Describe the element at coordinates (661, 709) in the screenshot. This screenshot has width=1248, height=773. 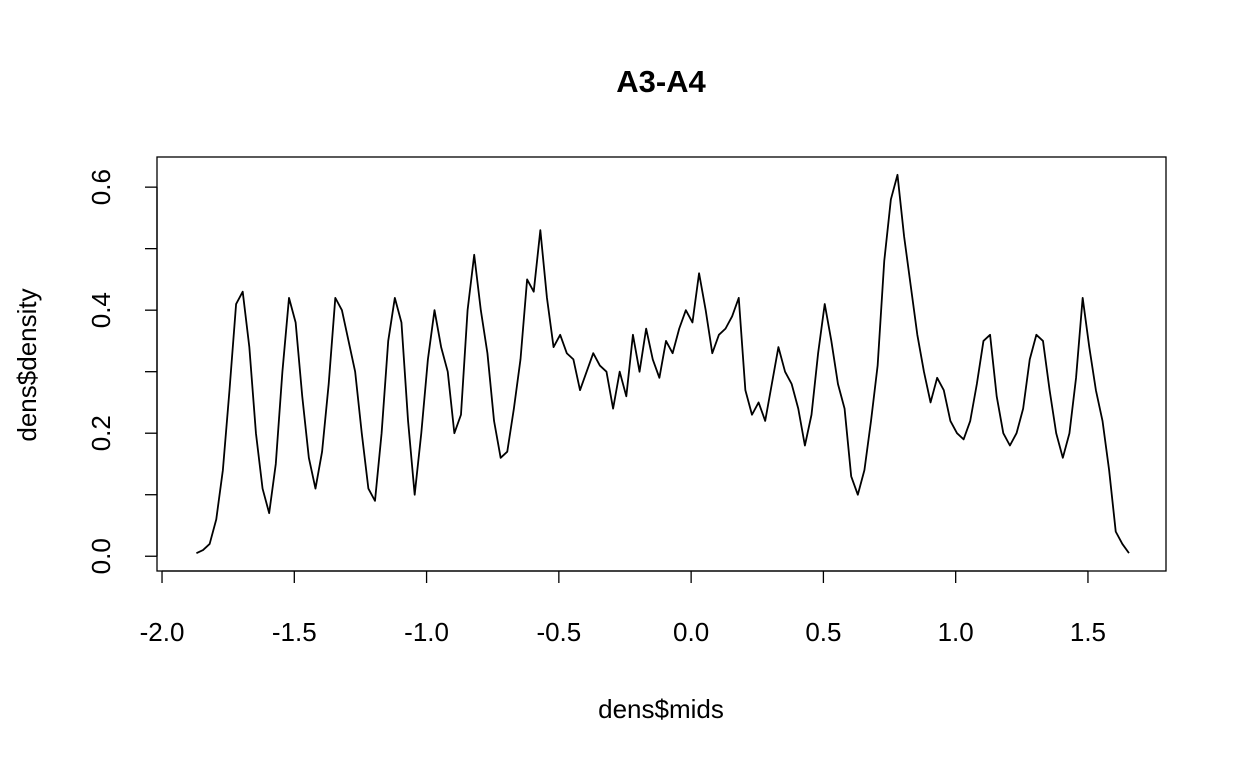
I see `x-axis-label: dens$mids` at that location.